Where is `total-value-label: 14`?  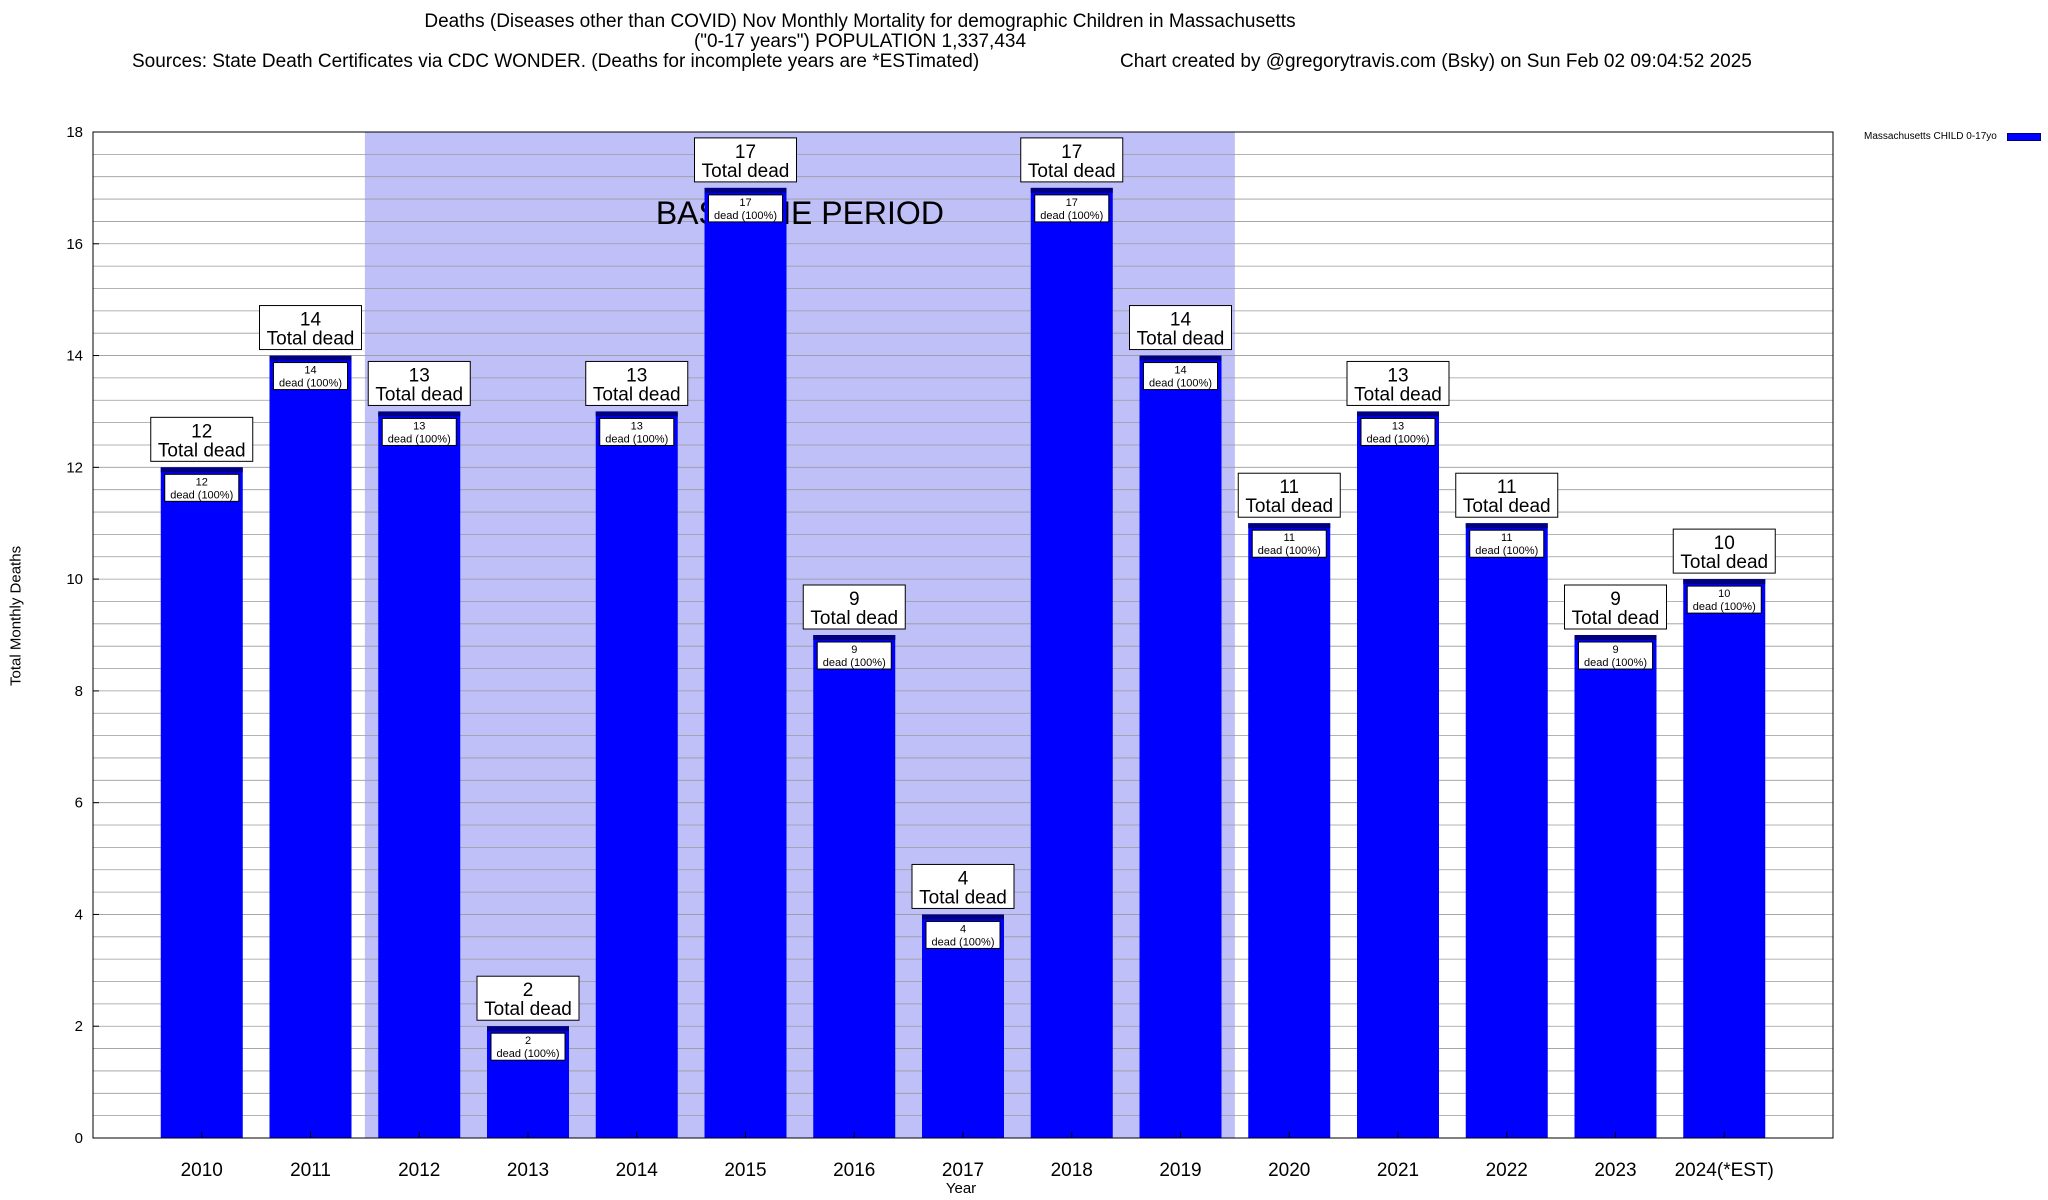
total-value-label: 14 is located at coordinates (1181, 320).